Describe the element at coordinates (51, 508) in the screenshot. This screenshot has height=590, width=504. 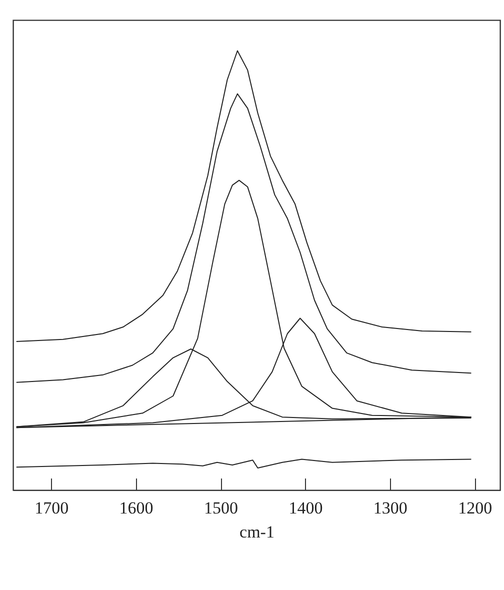
I see `x-tick-label: 1700` at that location.